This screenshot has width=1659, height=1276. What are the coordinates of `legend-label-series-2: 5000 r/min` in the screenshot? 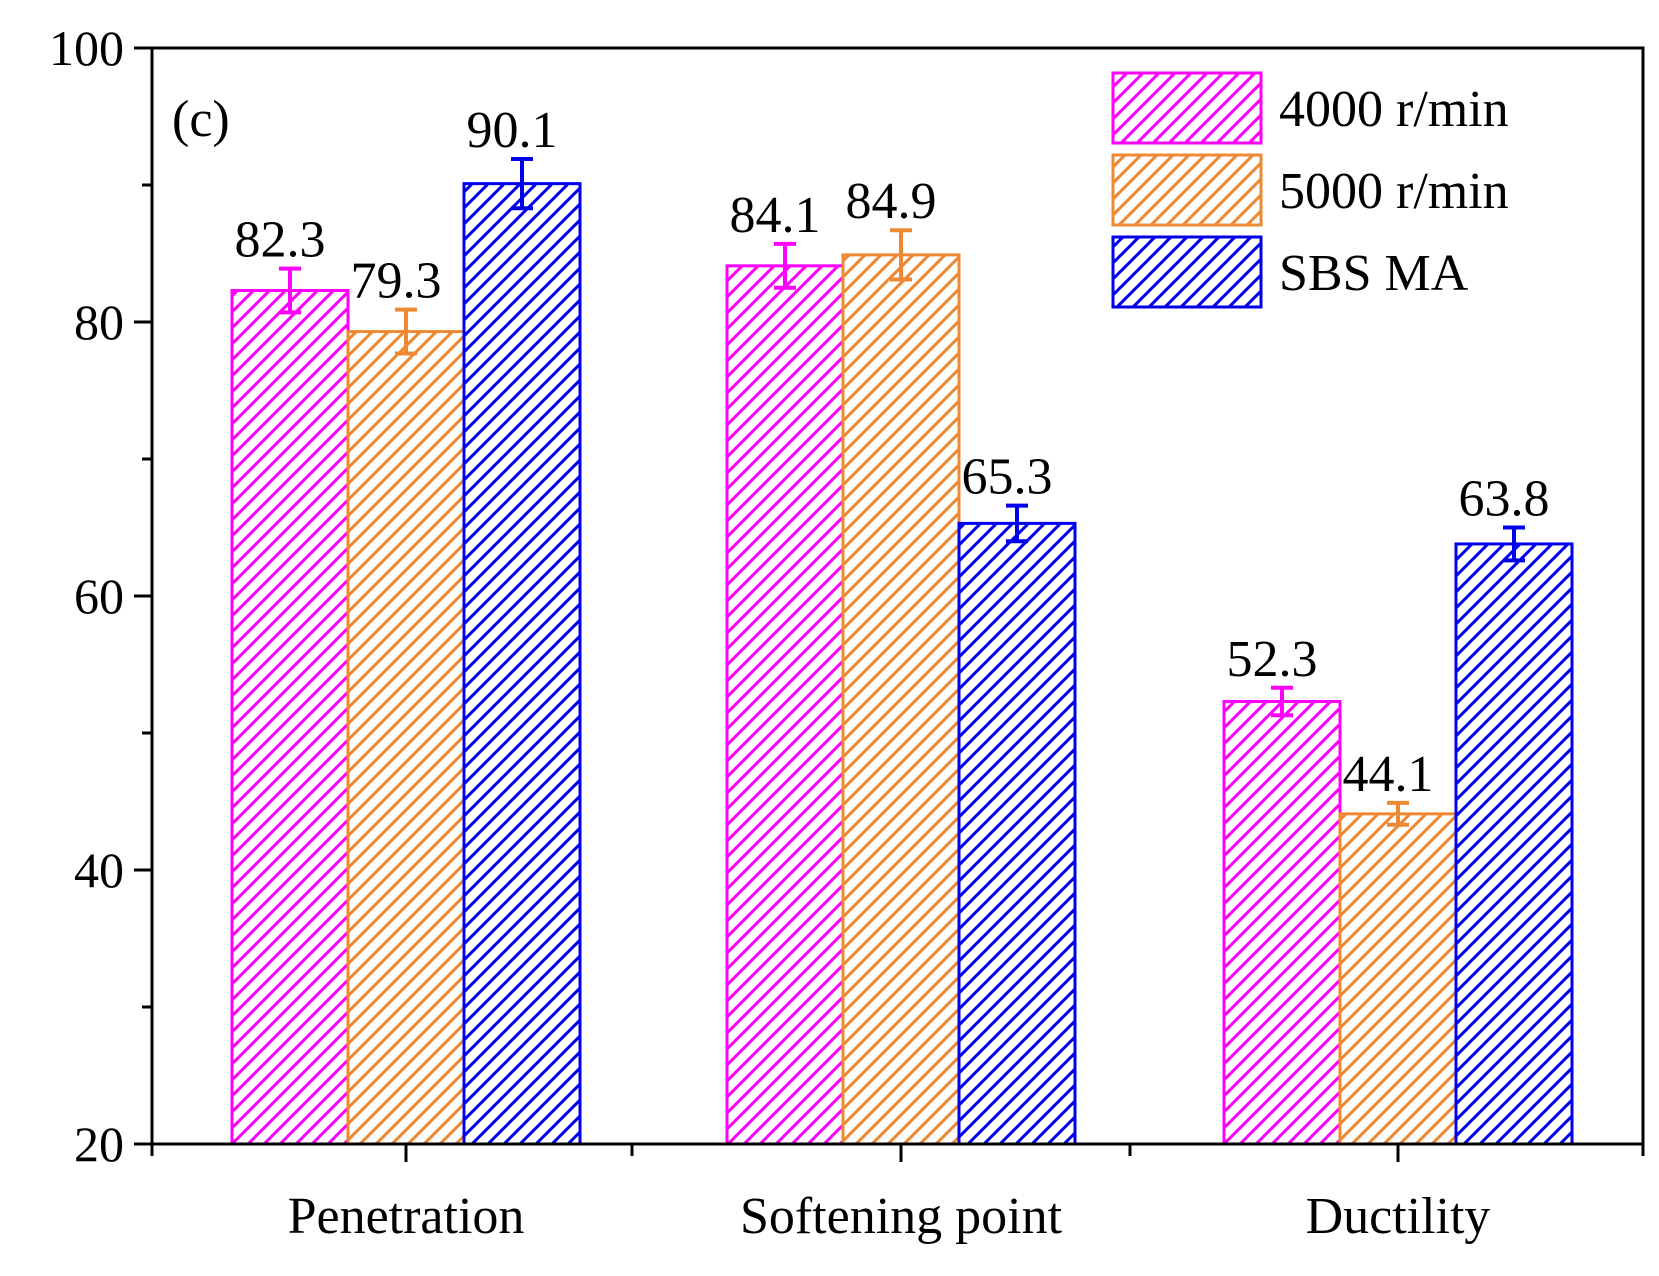 It's located at (1394, 191).